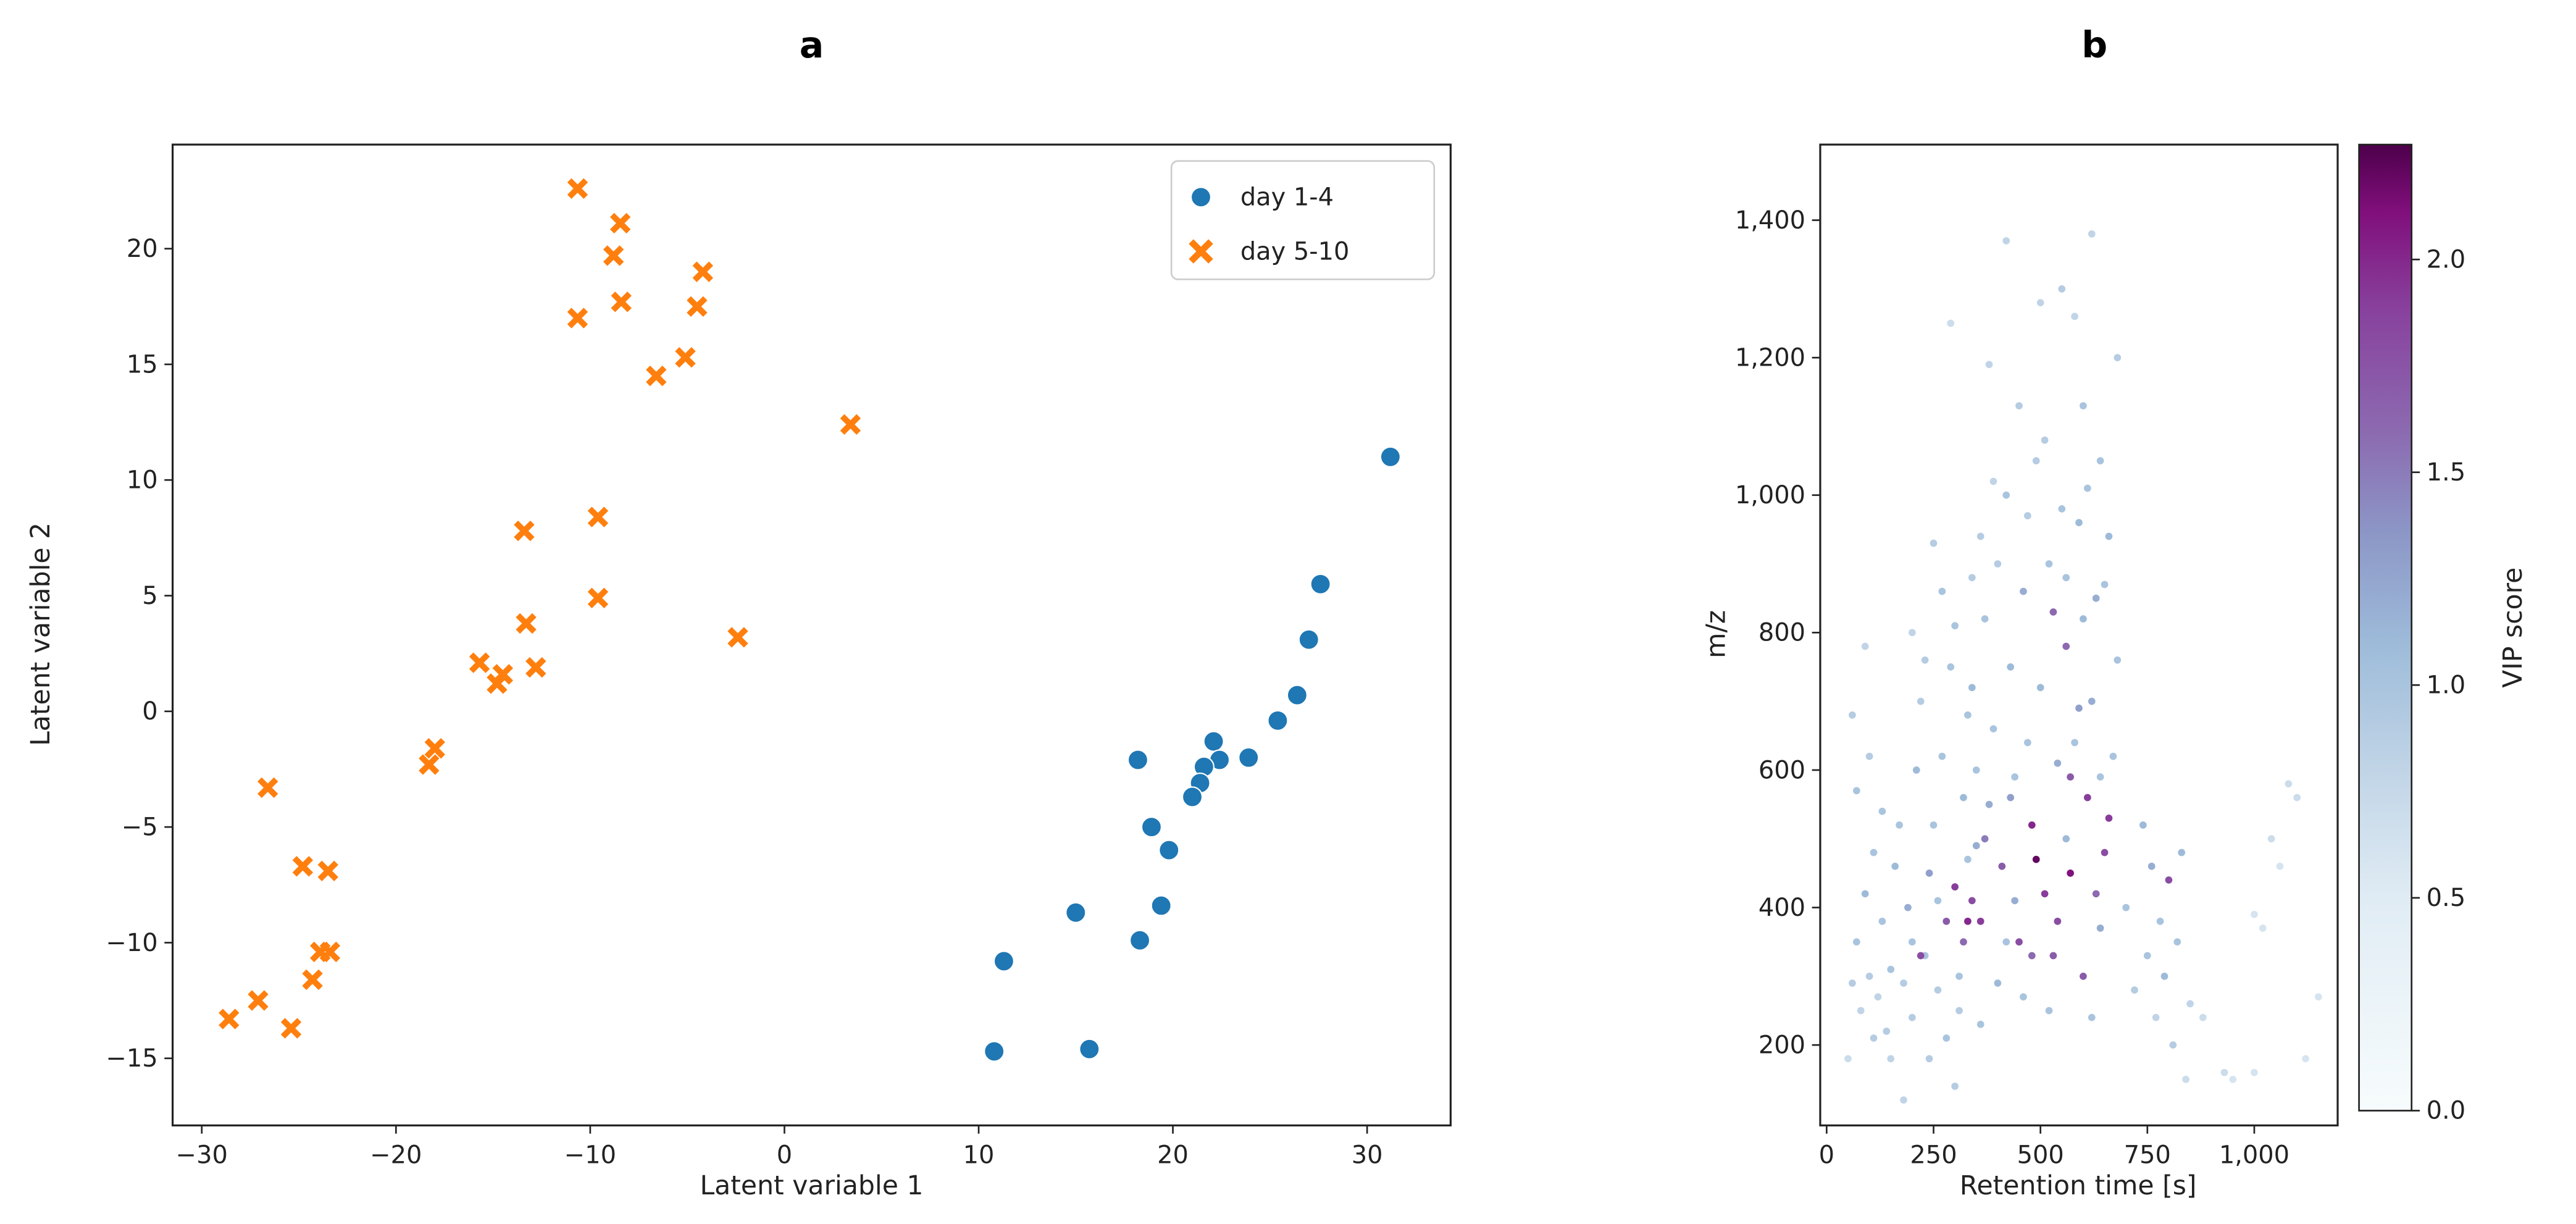 Image resolution: width=2576 pixels, height=1224 pixels. I want to click on x-tick-label: −20, so click(396, 1155).